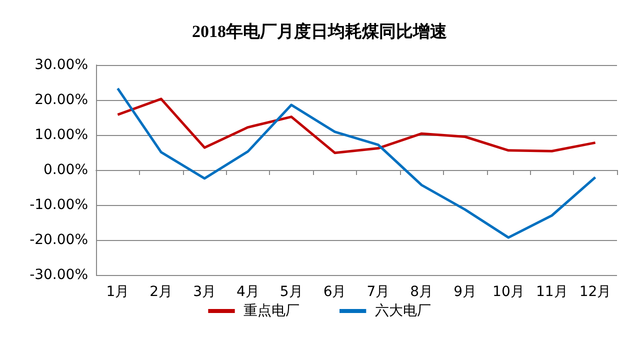  What do you see at coordinates (319, 31) in the screenshot?
I see `chart-title: 2018年电厂月度日均耗煤同比增速` at bounding box center [319, 31].